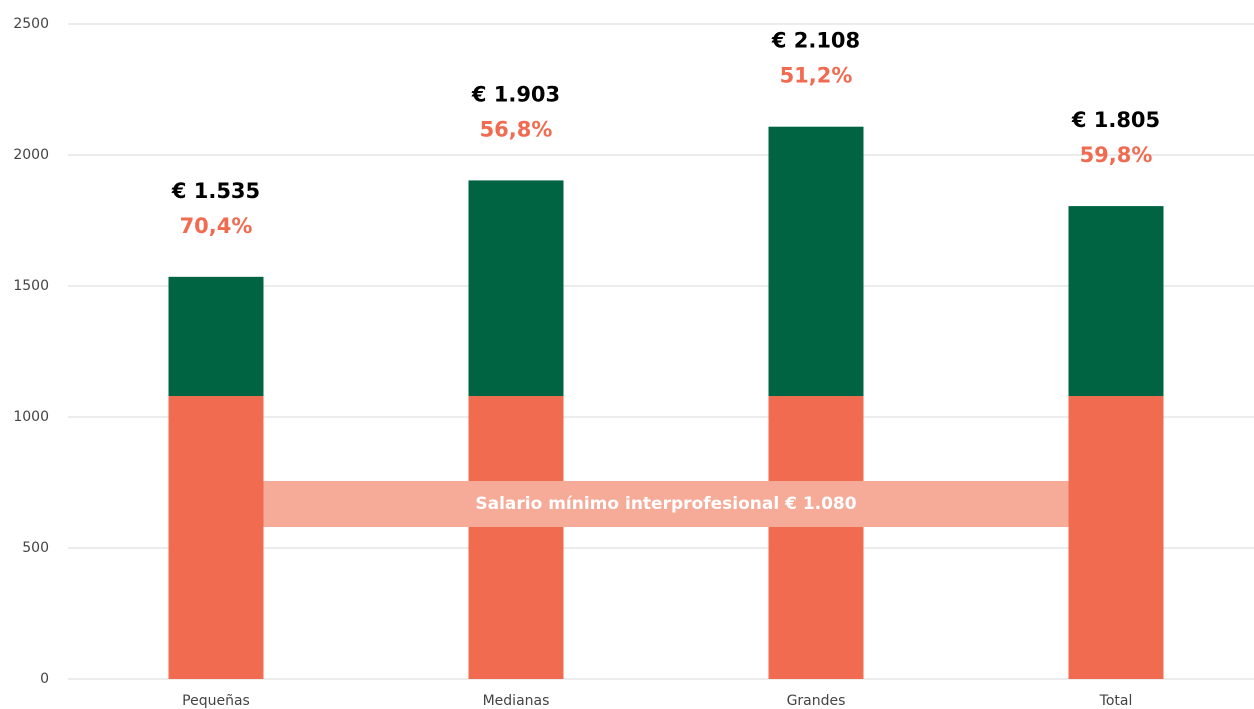 The image size is (1254, 709). What do you see at coordinates (35, 548) in the screenshot?
I see `y-tick-label: 500` at bounding box center [35, 548].